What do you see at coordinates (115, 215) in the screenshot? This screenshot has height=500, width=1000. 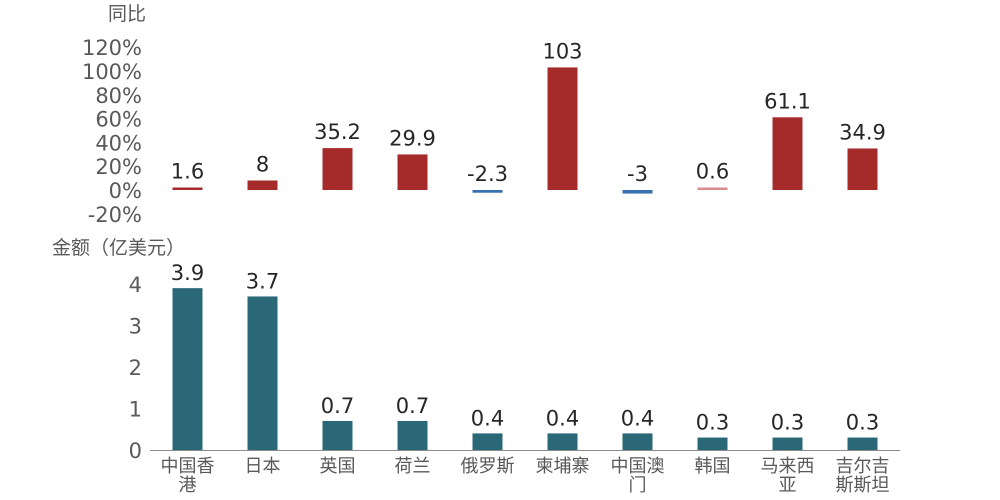 I see `yoy-y-tick-label: -20%` at bounding box center [115, 215].